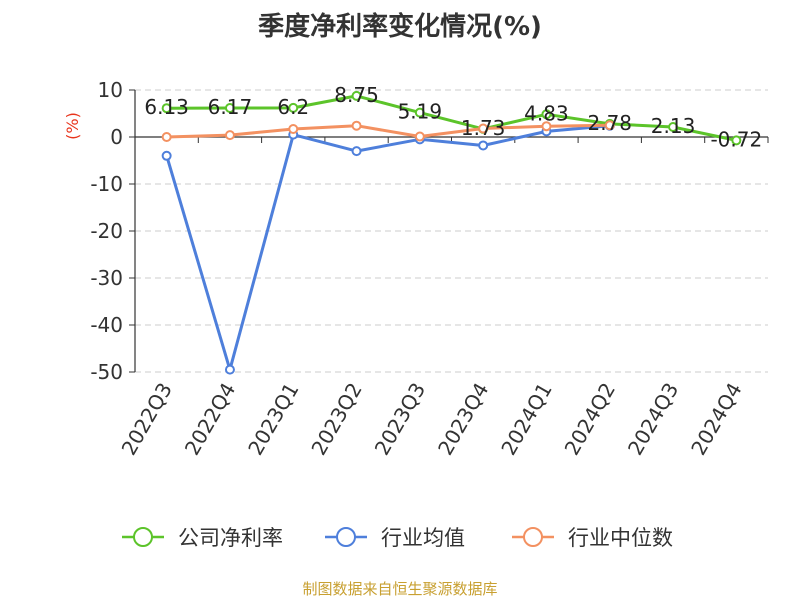 The height and width of the screenshot is (600, 800). What do you see at coordinates (336, 419) in the screenshot?
I see `x-tick-label: 2023Q2` at bounding box center [336, 419].